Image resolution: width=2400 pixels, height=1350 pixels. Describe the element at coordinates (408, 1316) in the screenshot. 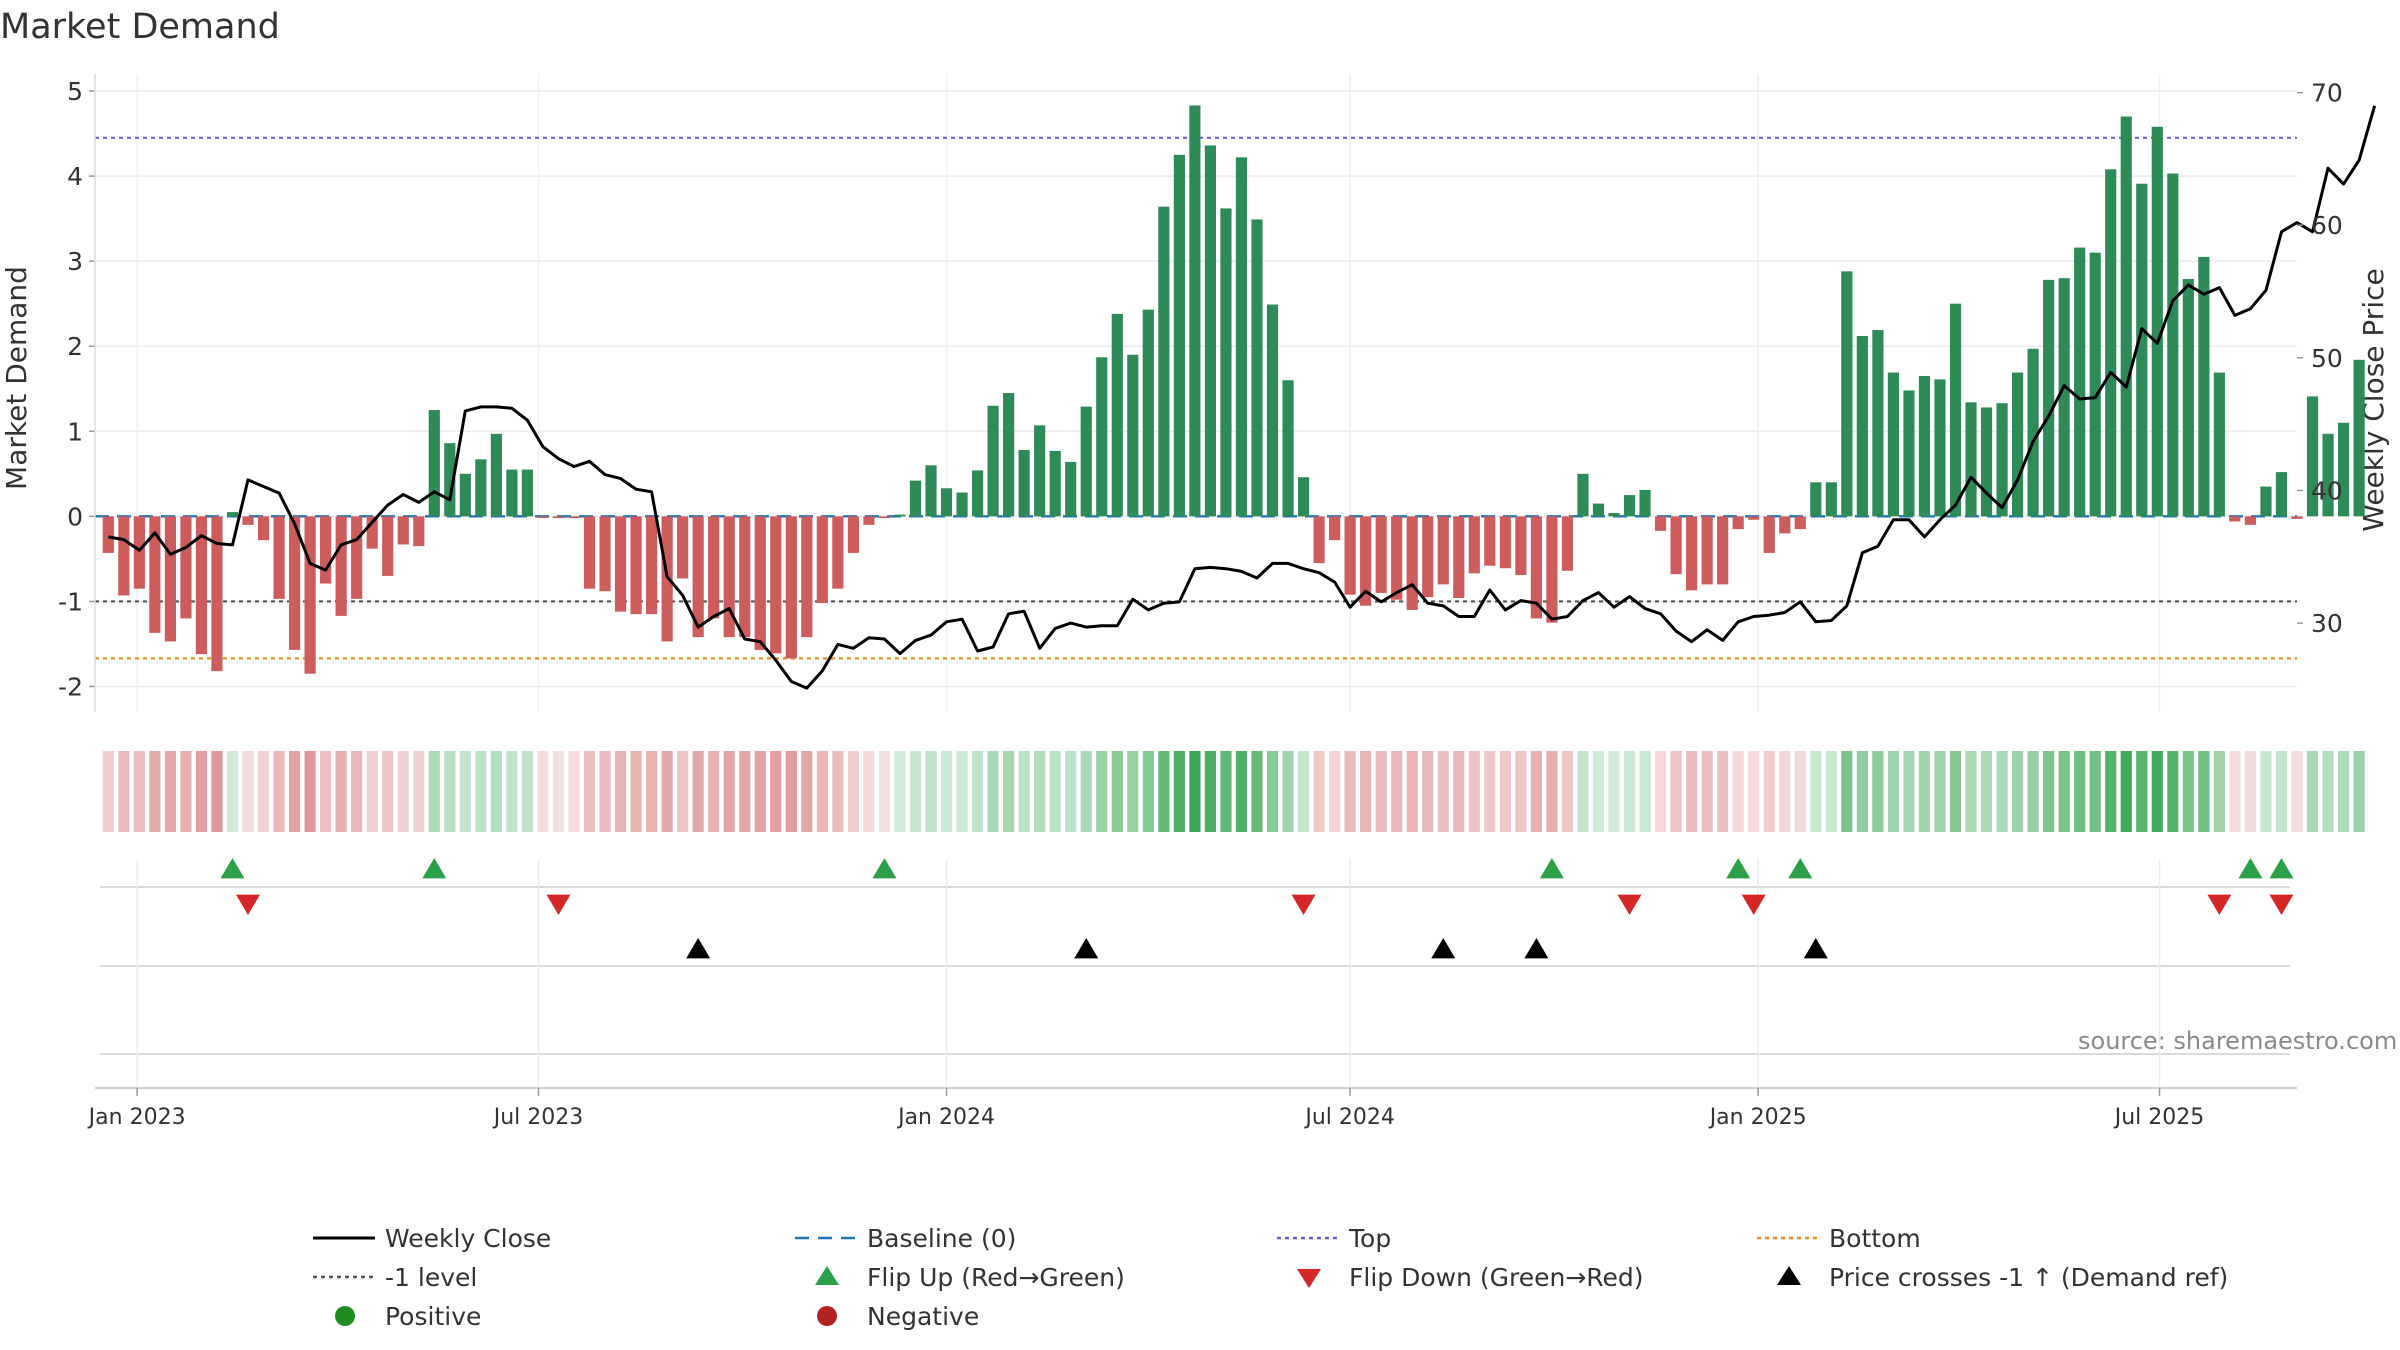

I see `legend-item: Positive` at that location.